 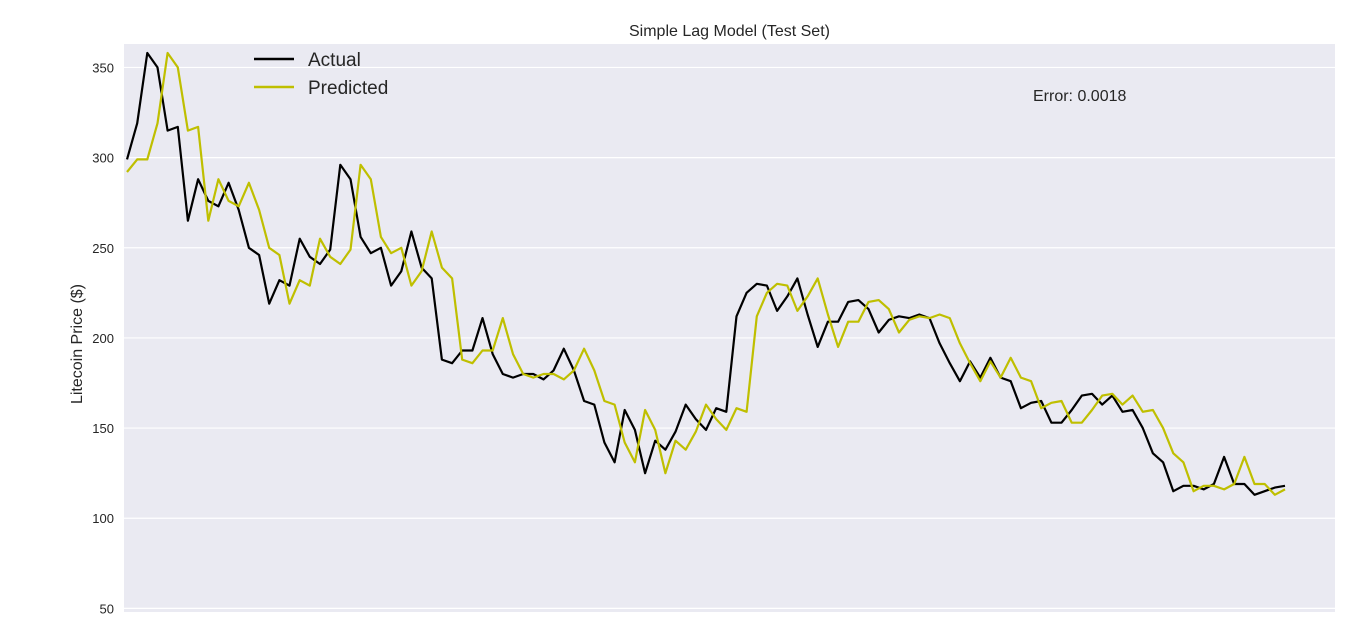 I want to click on y-tick-label: 350, so click(x=103, y=67).